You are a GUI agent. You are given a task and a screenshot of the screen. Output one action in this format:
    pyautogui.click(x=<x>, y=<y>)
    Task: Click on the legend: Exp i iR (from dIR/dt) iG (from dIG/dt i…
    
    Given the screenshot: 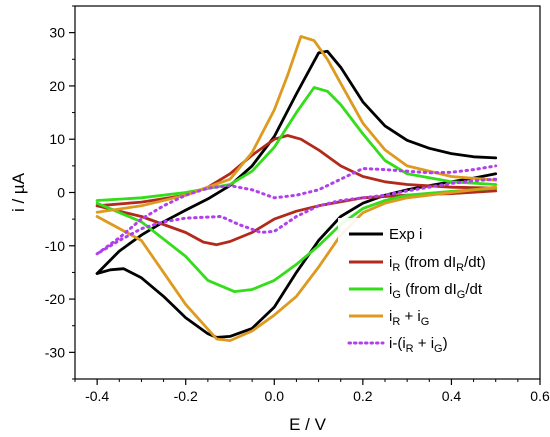 What is the action you would take?
    pyautogui.click(x=438, y=290)
    